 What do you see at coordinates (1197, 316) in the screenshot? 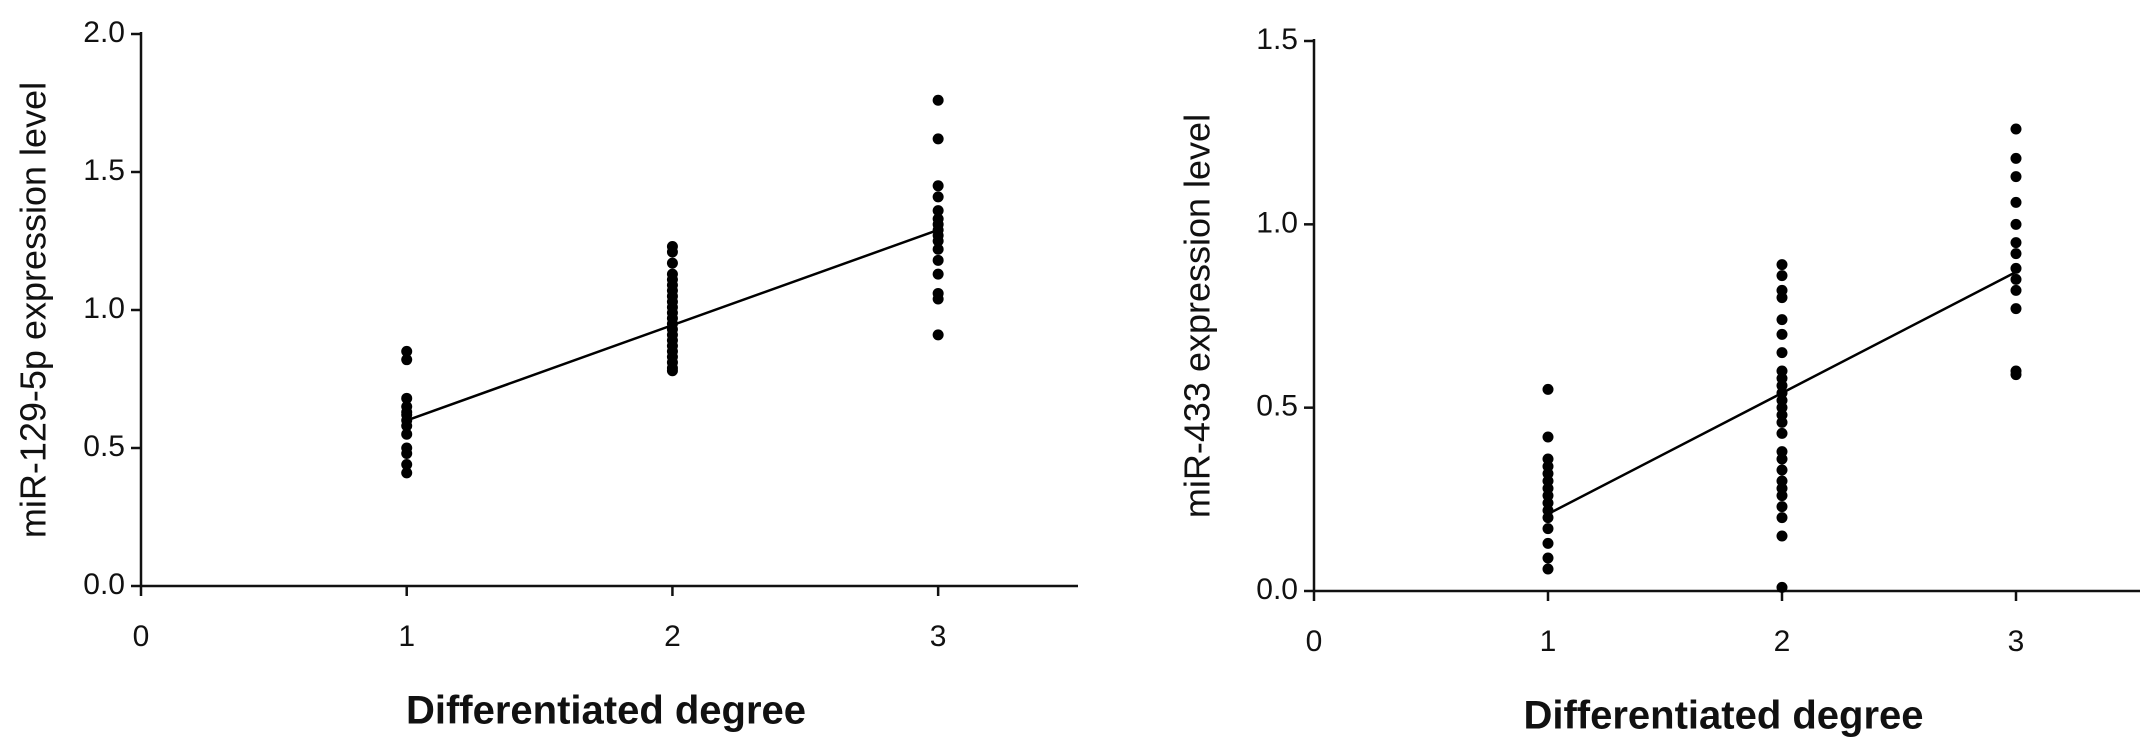
I see `y-axis-title: miR-433 expression level` at bounding box center [1197, 316].